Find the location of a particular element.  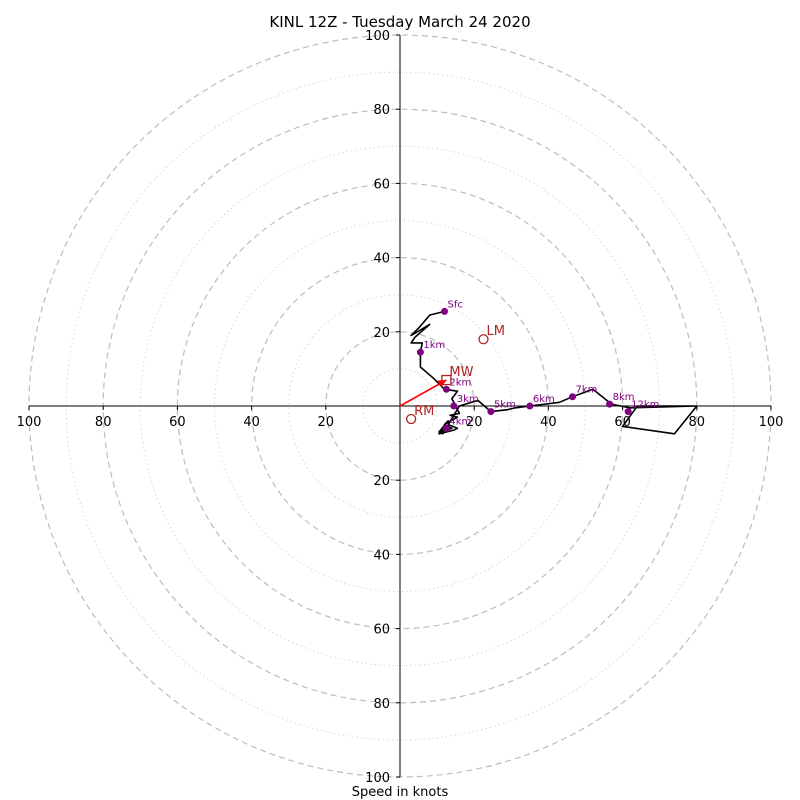

height-label-3km: 3km is located at coordinates (468, 399).